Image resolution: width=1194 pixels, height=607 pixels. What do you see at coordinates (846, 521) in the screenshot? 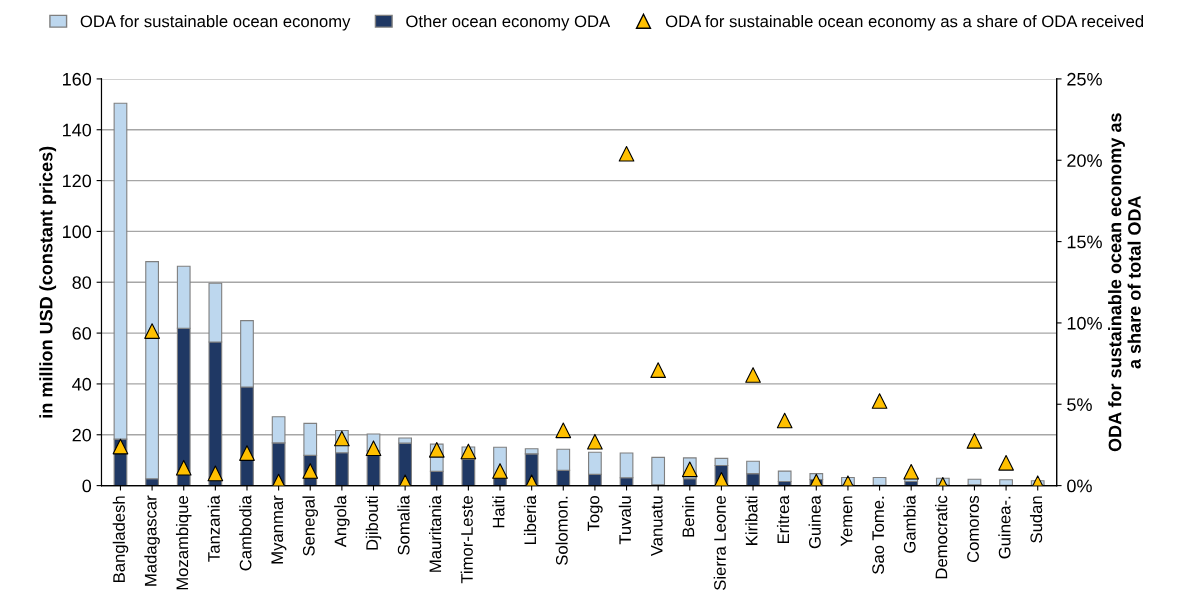
I see `x-tick-label: Yemen` at bounding box center [846, 521].